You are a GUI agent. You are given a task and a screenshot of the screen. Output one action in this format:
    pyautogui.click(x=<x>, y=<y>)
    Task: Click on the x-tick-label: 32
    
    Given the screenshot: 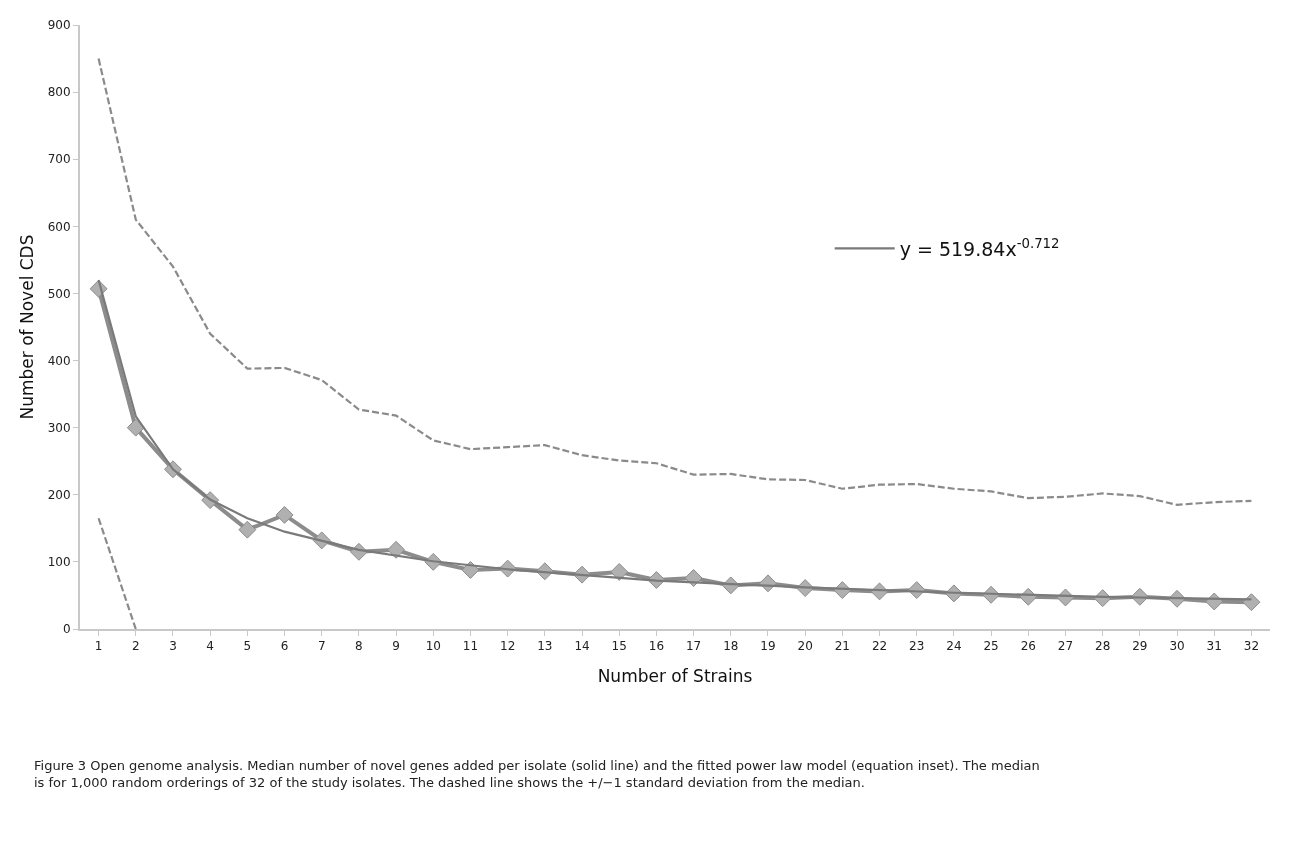 What is the action you would take?
    pyautogui.click(x=1251, y=646)
    